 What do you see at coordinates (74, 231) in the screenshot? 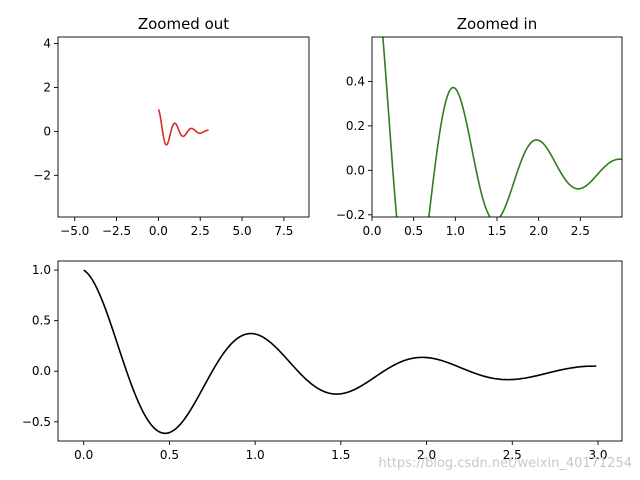
I see `x-tick-label: −5.0` at bounding box center [74, 231].